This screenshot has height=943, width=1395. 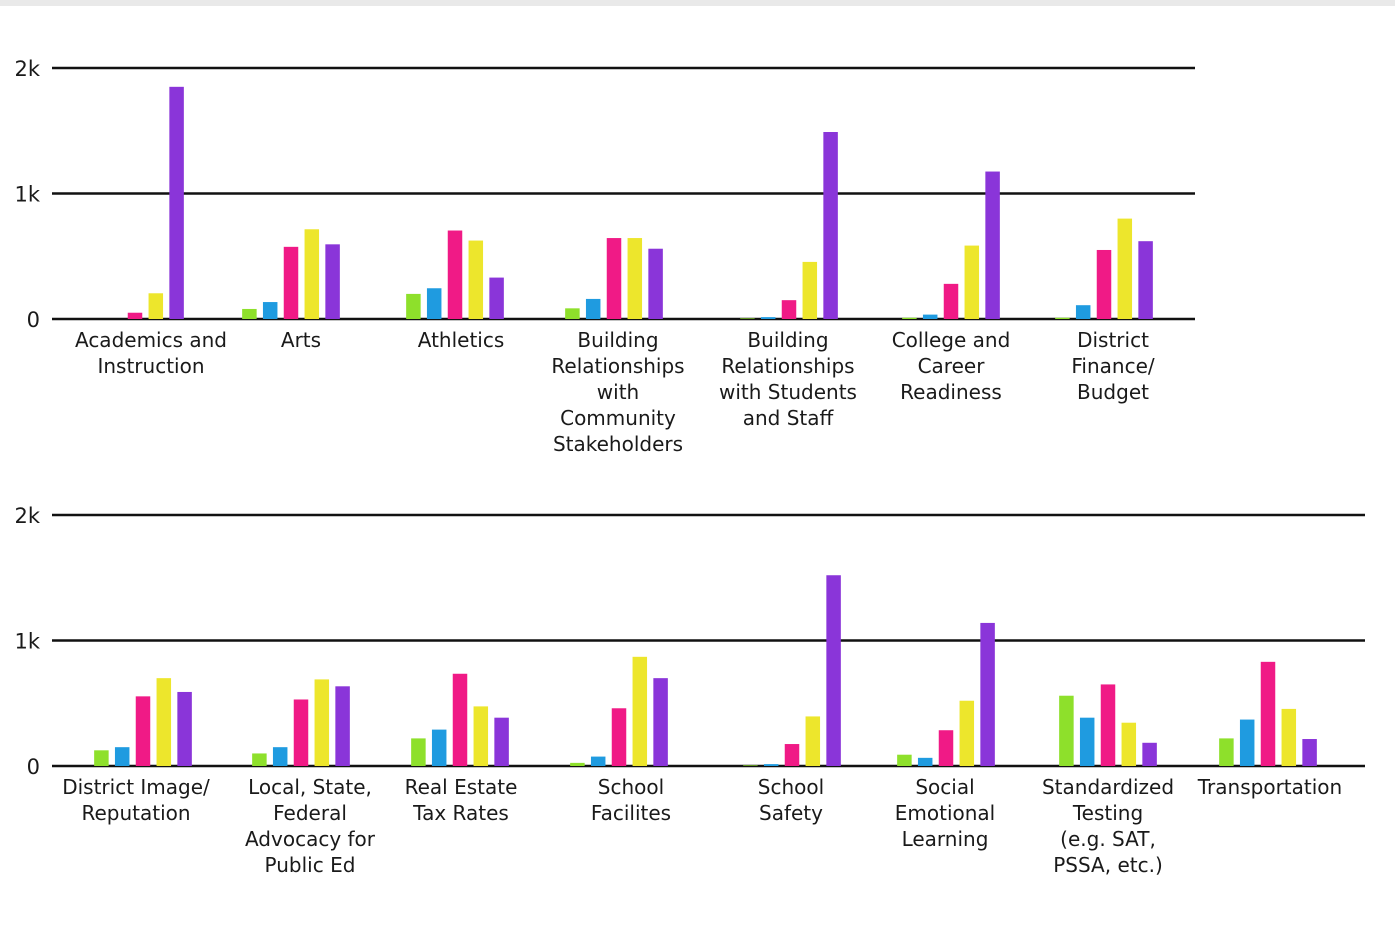 I want to click on category-label: District Finance/Budget, so click(x=1113, y=366).